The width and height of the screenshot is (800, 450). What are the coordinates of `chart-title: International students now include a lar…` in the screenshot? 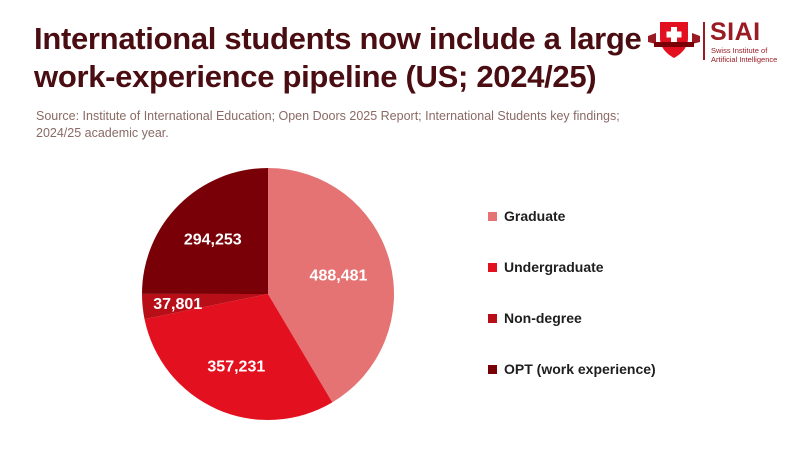 It's located at (339, 58).